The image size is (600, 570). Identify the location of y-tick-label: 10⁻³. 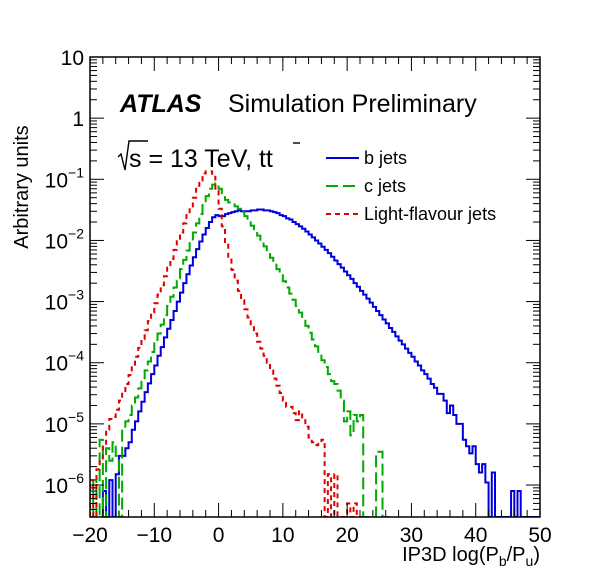
(65, 301).